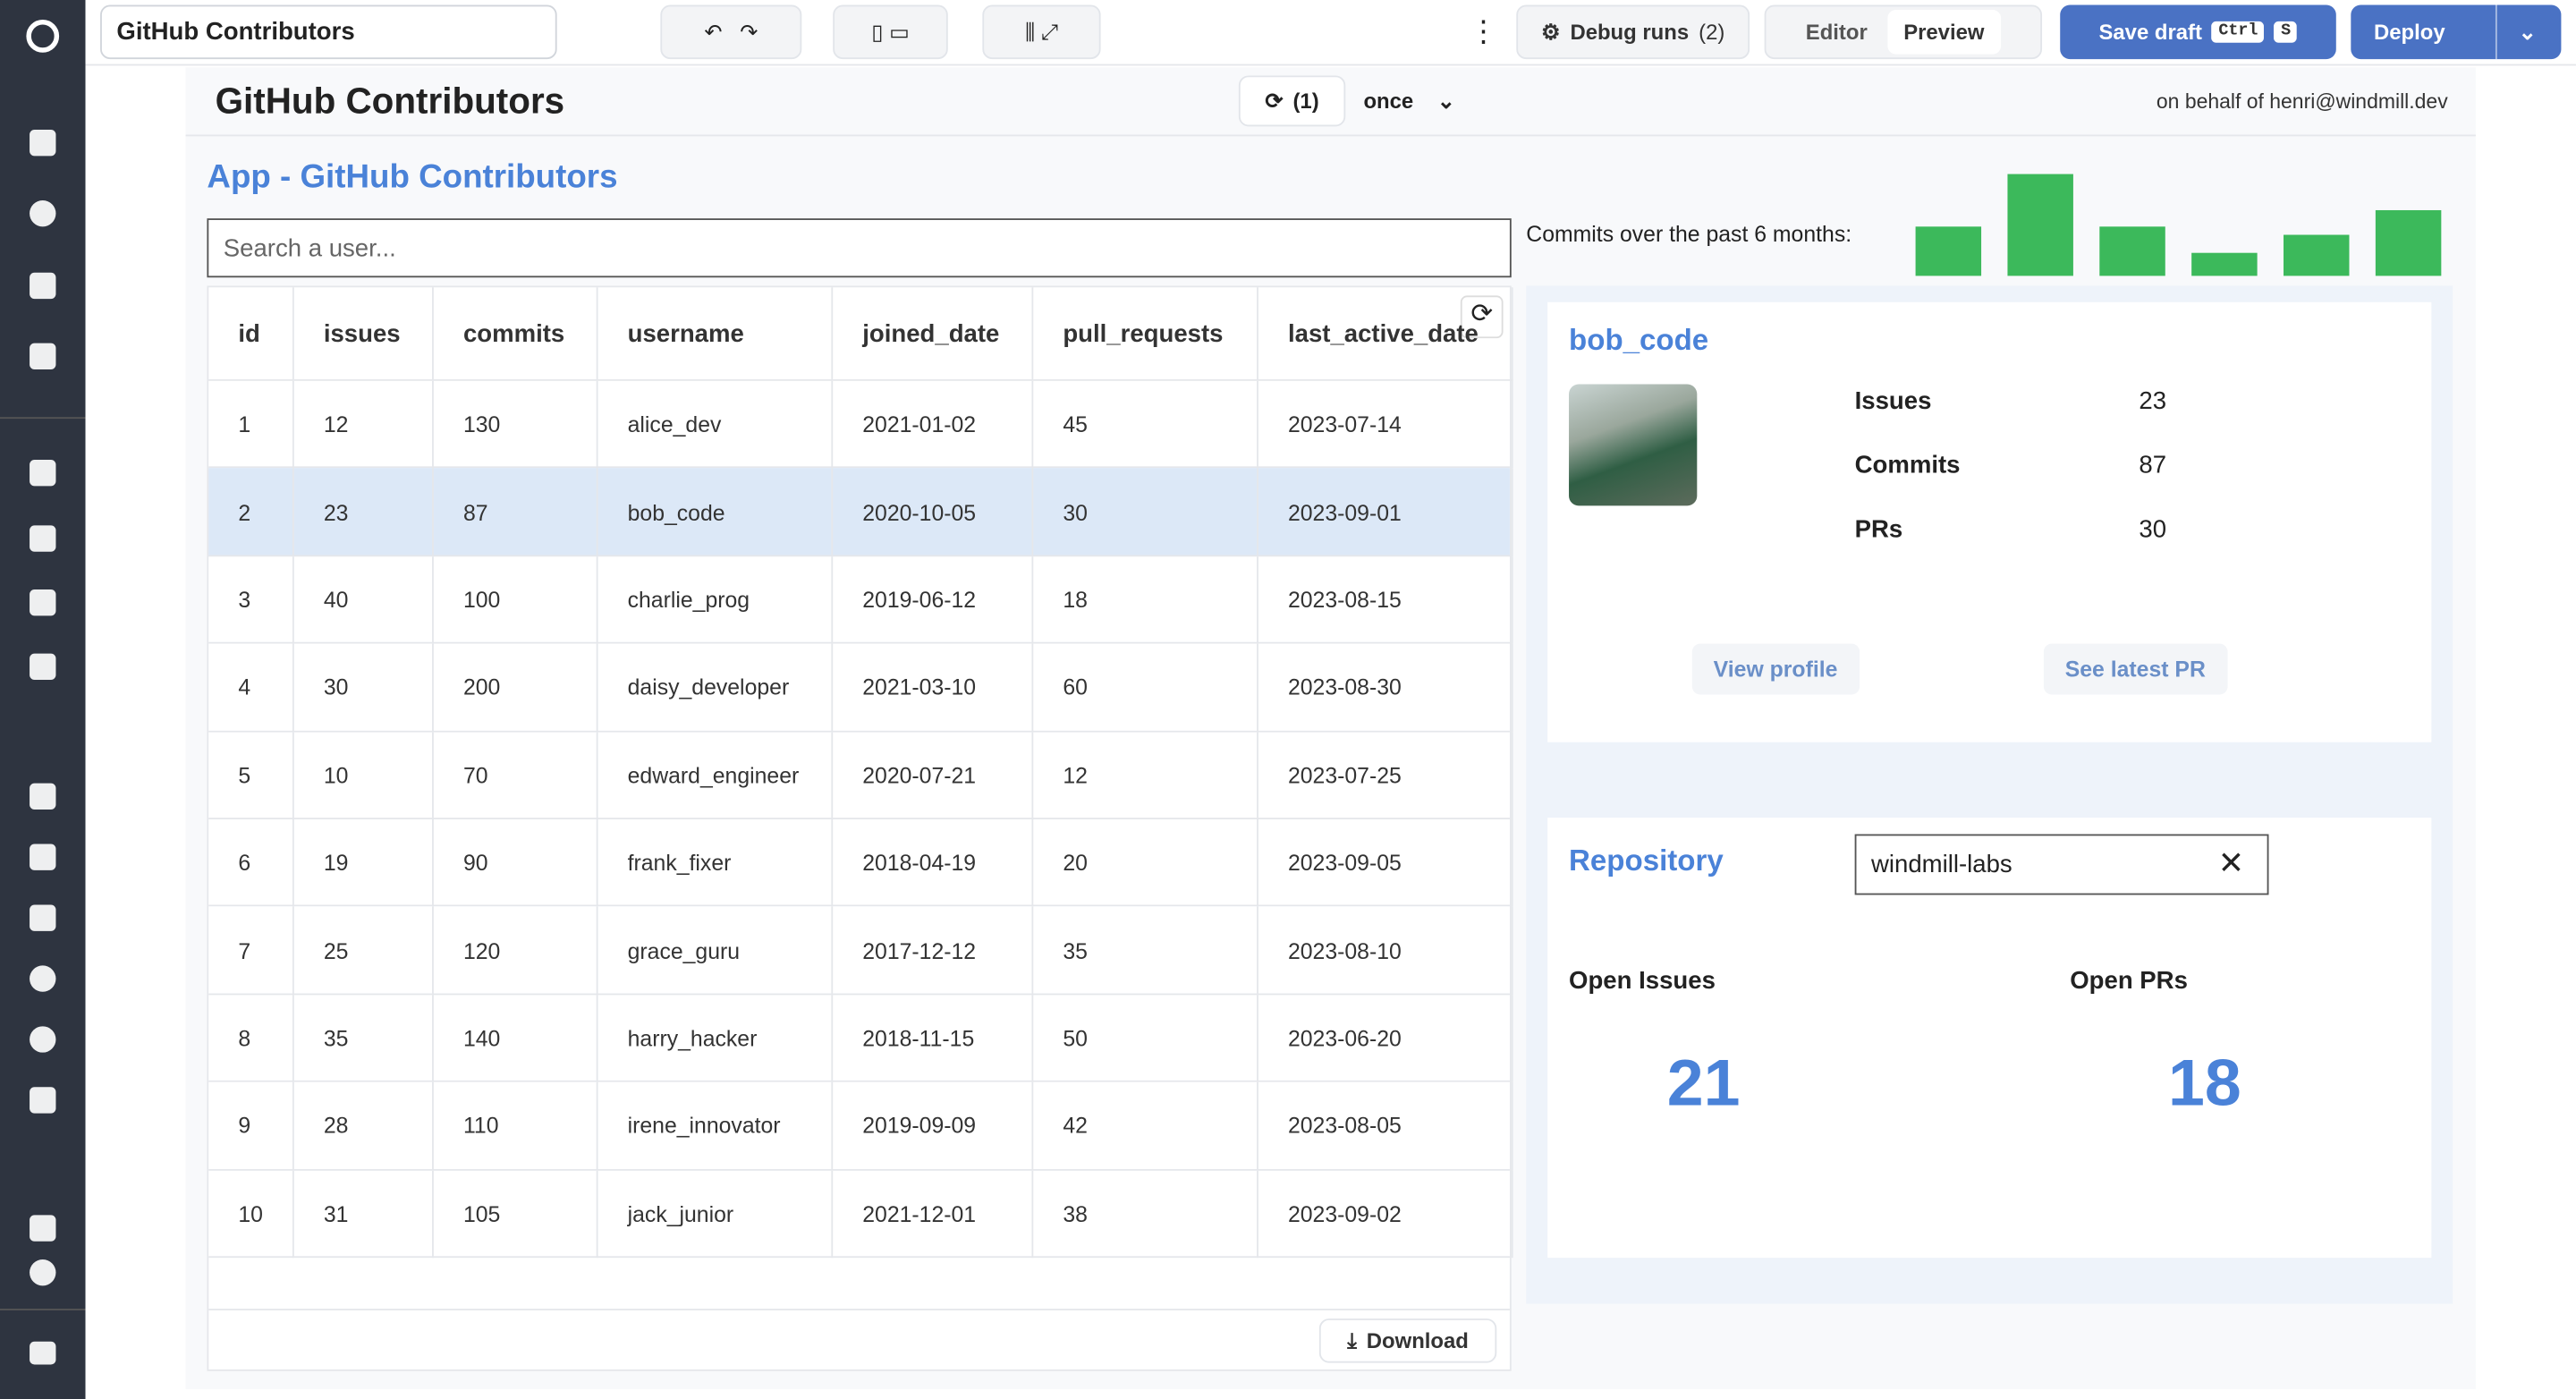 The width and height of the screenshot is (2576, 1399). What do you see at coordinates (860, 951) in the screenshot?
I see `table-row: 7 25 120 grace_guru 2017-12-12 35 2023-08-10` at bounding box center [860, 951].